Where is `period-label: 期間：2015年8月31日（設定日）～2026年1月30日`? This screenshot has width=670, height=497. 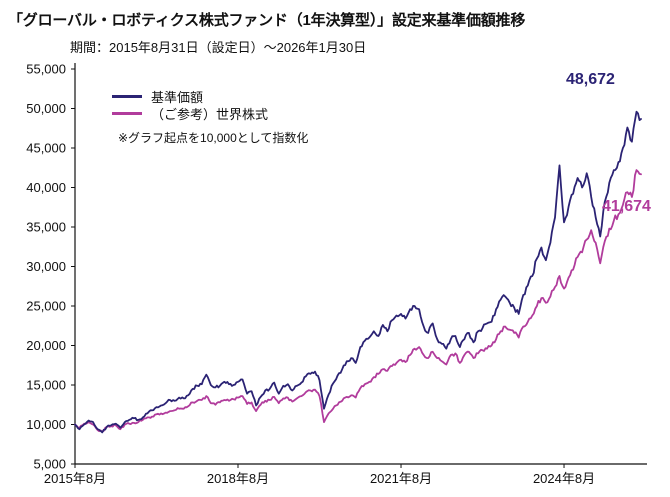 period-label: 期間：2015年8月31日（設定日）～2026年1月30日 is located at coordinates (218, 47).